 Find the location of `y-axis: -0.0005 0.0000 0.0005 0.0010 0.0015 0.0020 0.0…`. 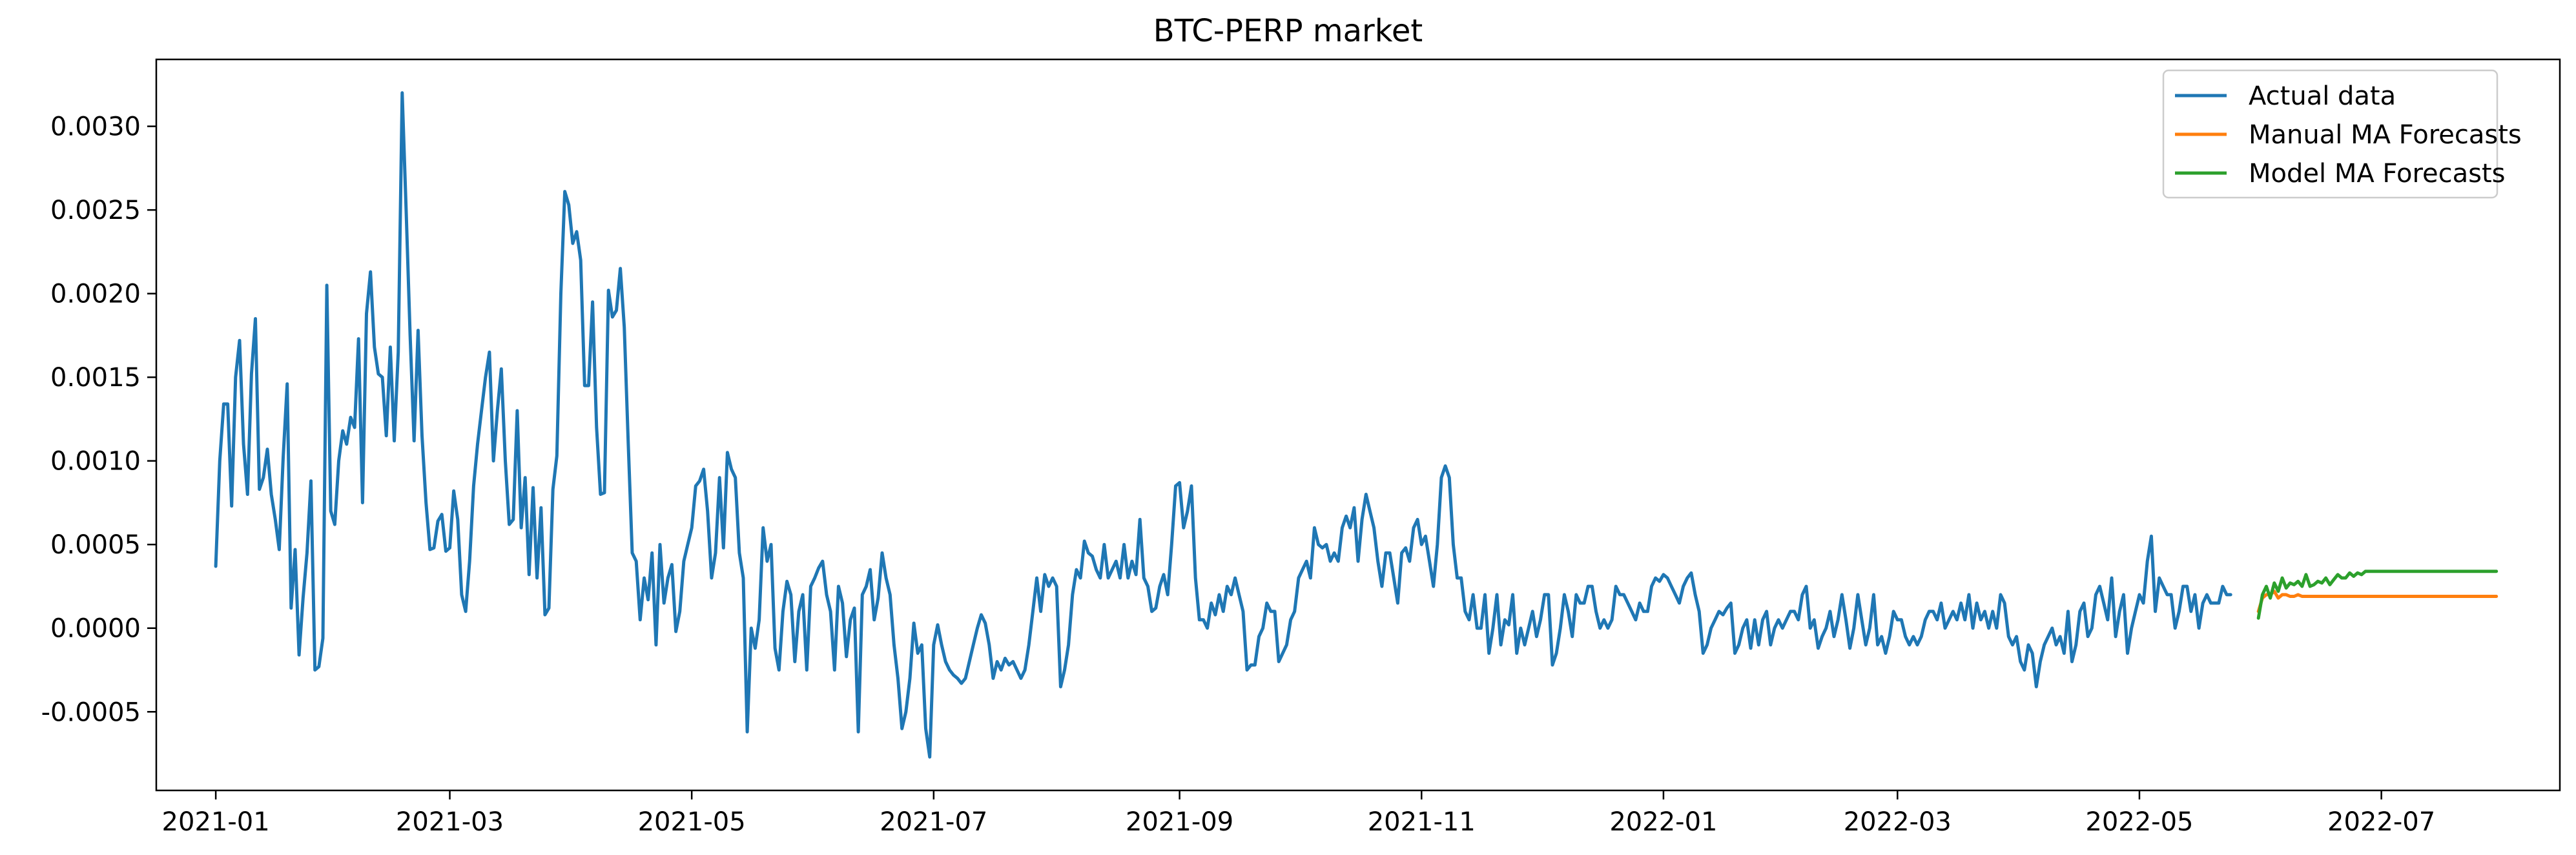

y-axis: -0.0005 0.0000 0.0005 0.0010 0.0015 0.0020 0.0… is located at coordinates (98, 419).